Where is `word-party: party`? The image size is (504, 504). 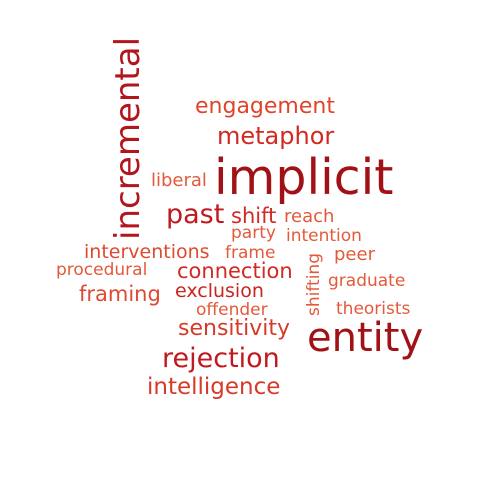
word-party: party is located at coordinates (253, 233).